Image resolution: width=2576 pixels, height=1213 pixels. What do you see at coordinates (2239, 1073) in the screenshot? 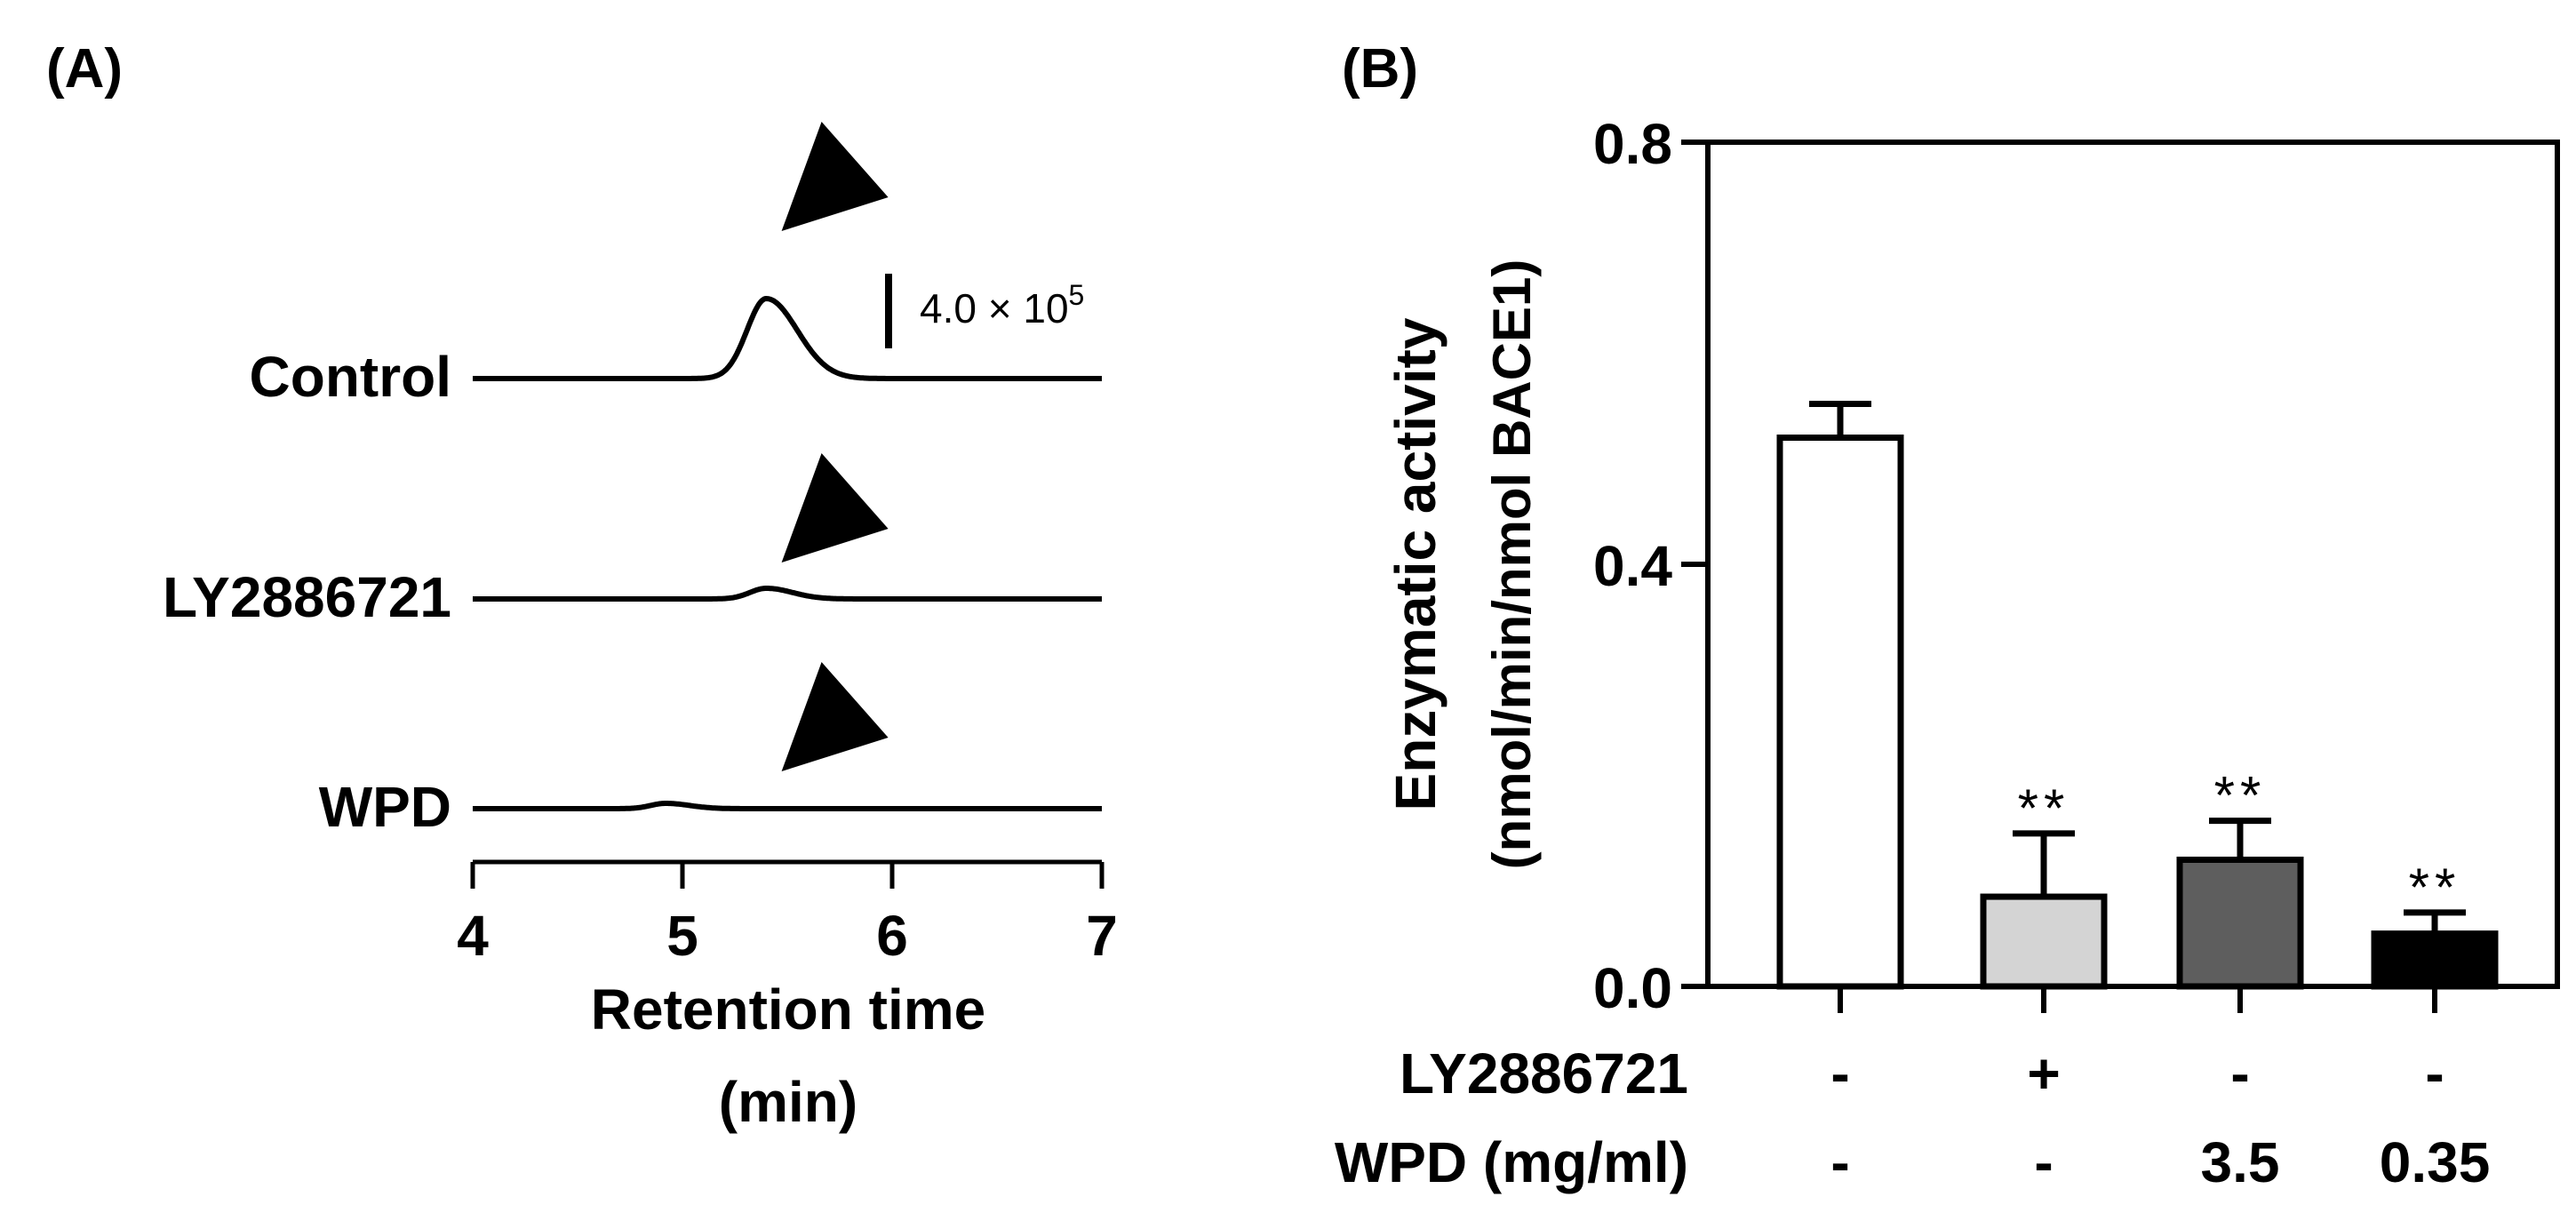
I see `cell-r1-c3: -` at bounding box center [2239, 1073].